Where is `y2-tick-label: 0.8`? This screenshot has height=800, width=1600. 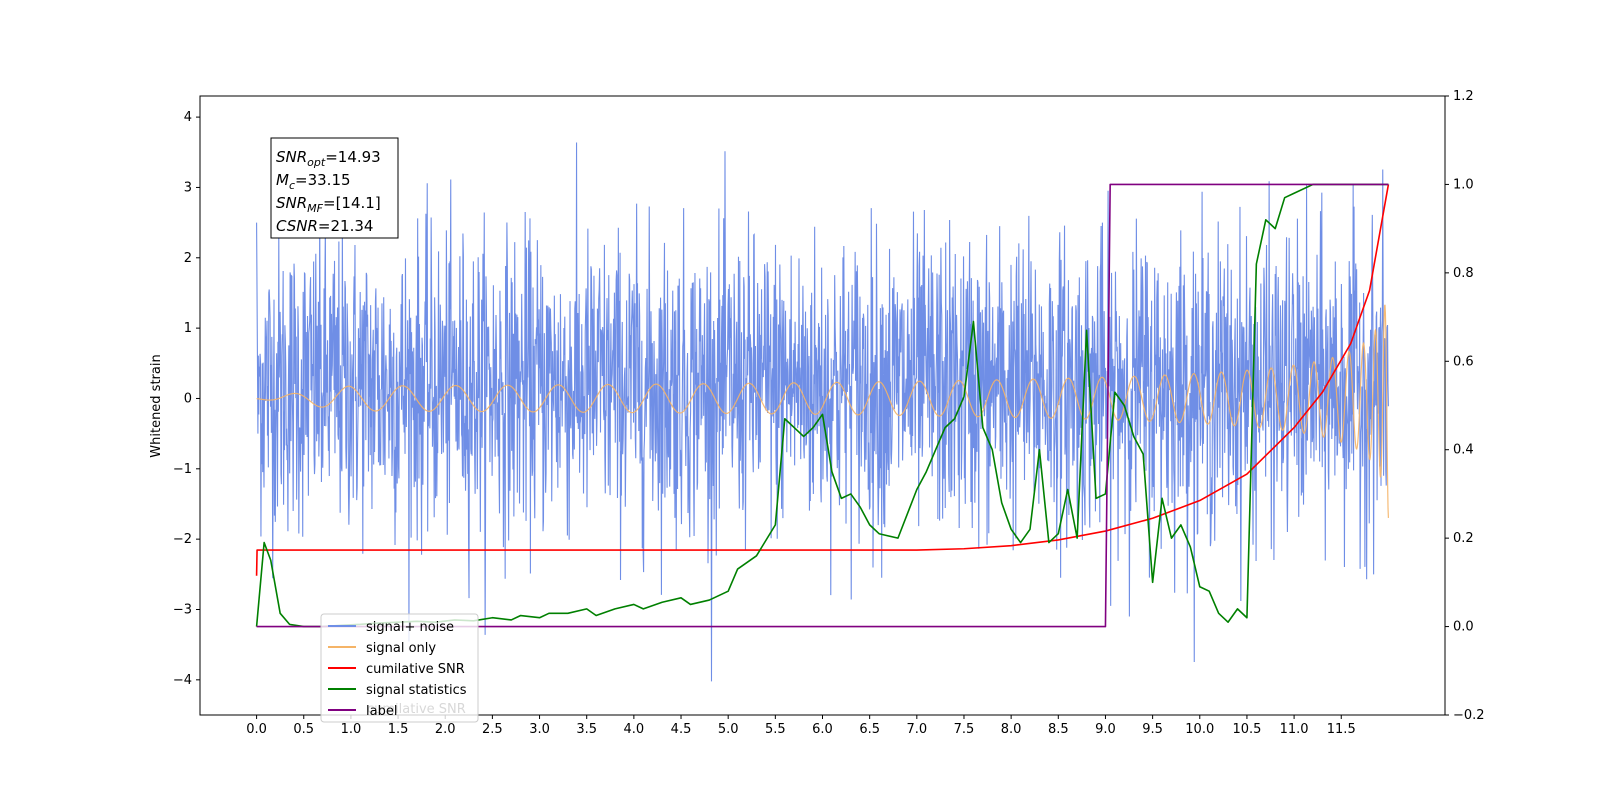
y2-tick-label: 0.8 is located at coordinates (1463, 273).